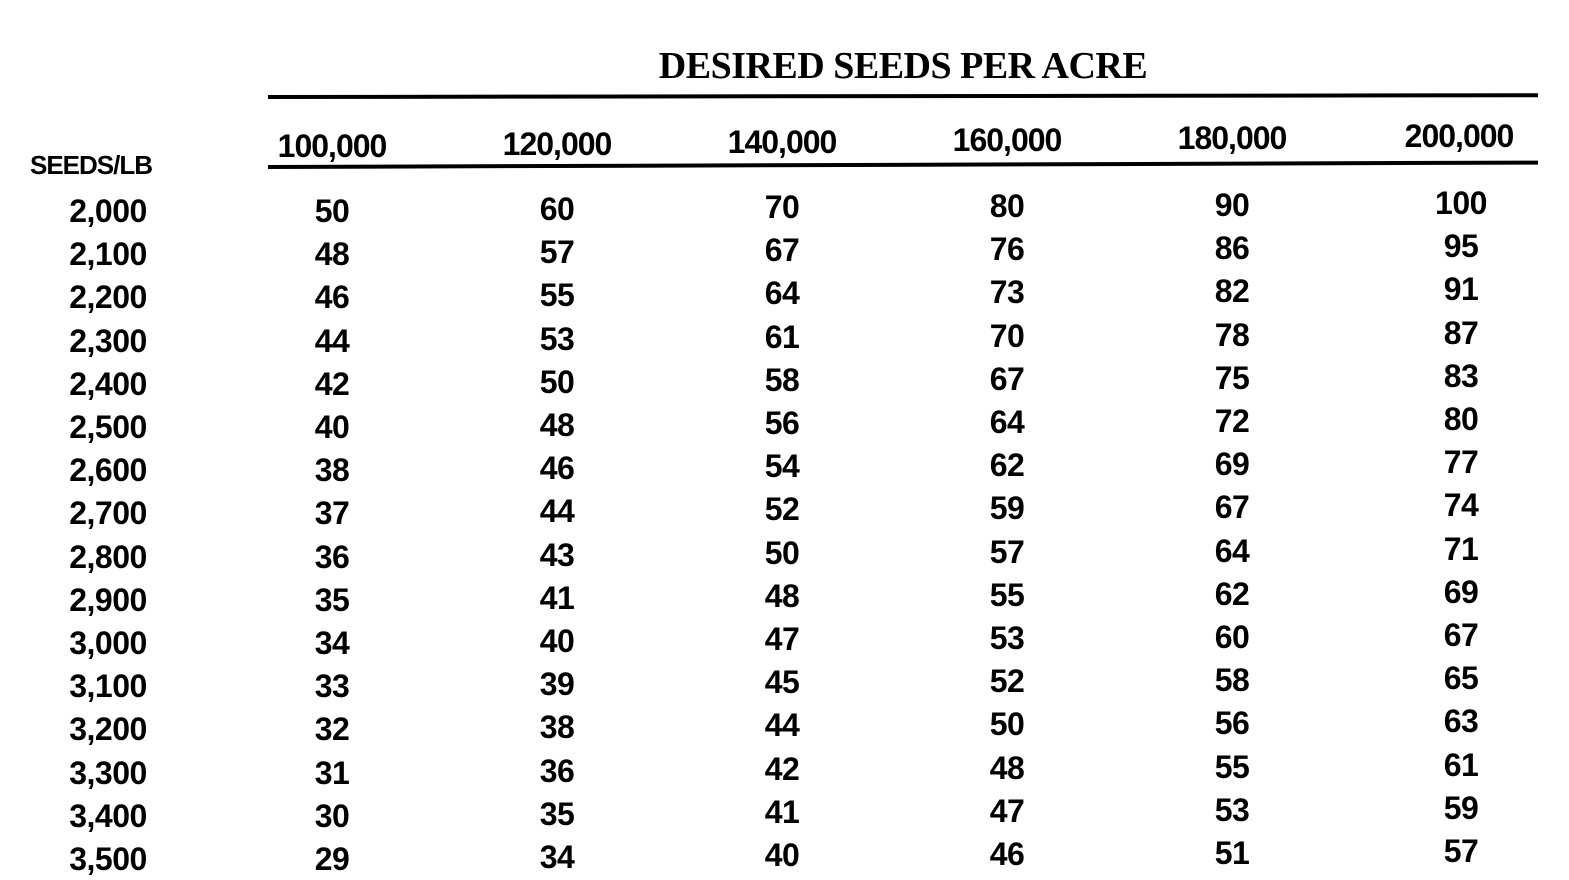 Image resolution: width=1569 pixels, height=880 pixels. Describe the element at coordinates (332, 859) in the screenshot. I see `table-cell: 29` at that location.